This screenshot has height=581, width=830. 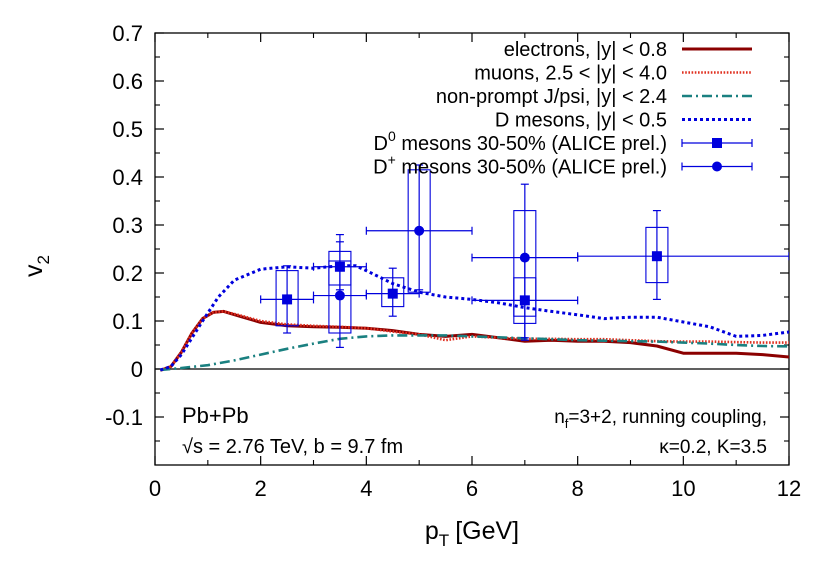 I want to click on legend-label: D+ mesons 30-50% (ALICE prel.), so click(x=520, y=165).